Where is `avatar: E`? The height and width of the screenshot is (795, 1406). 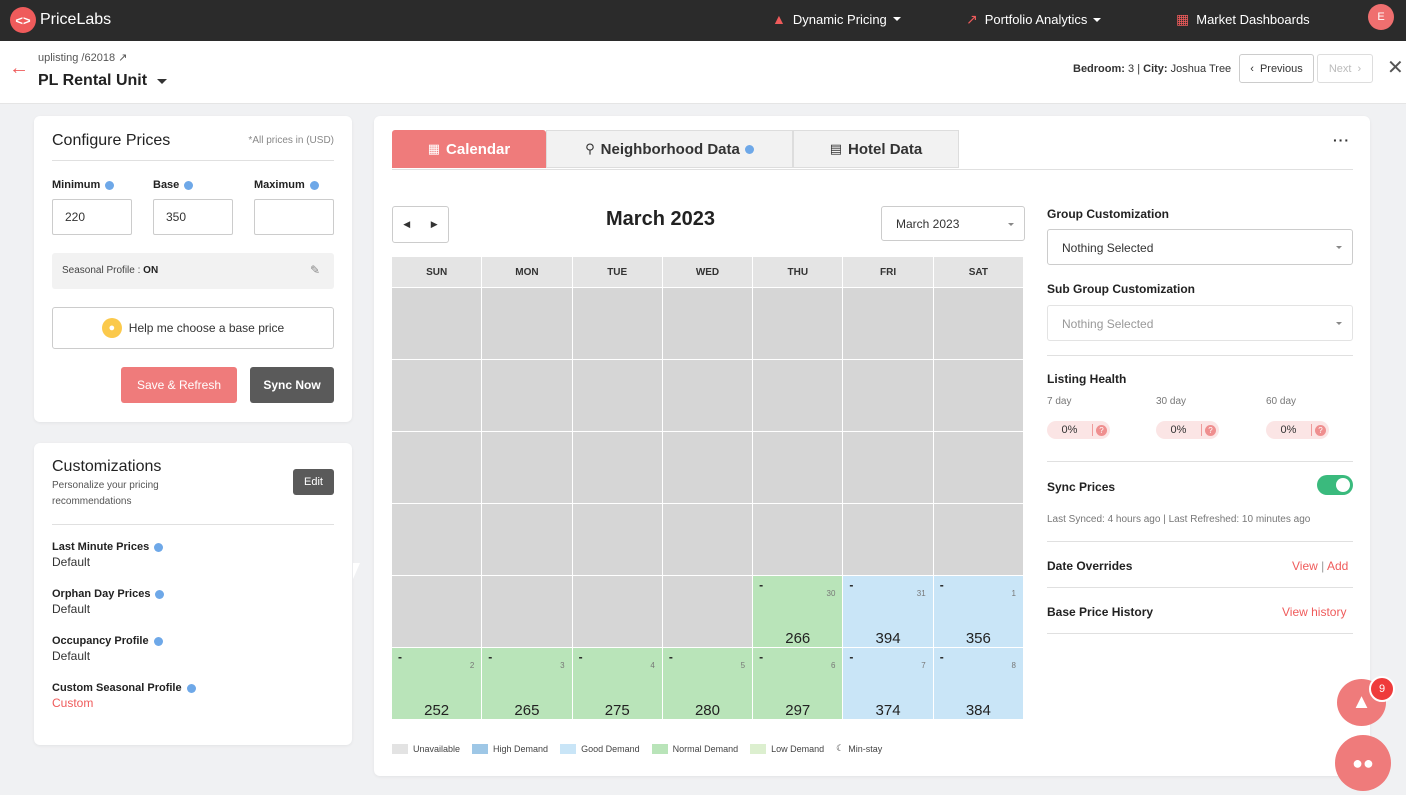
avatar: E is located at coordinates (1381, 17).